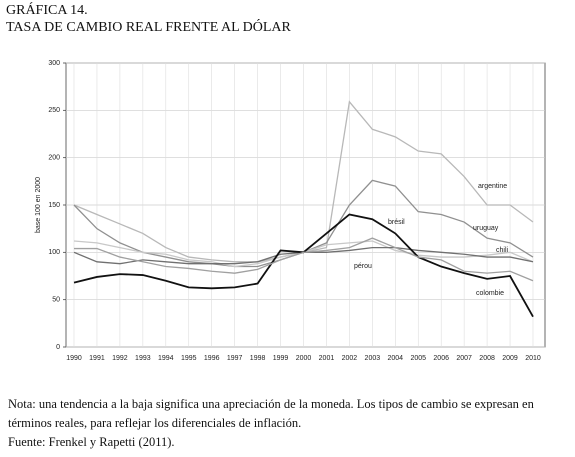 This screenshot has height=457, width=575. I want to click on x-tick-label: 1990, so click(74, 358).